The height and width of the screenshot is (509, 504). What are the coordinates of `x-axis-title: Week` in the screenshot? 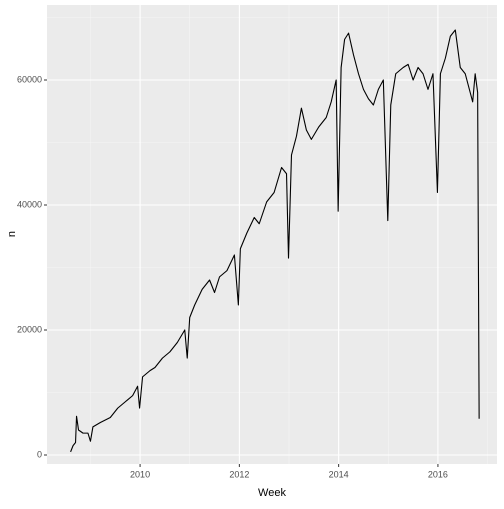 It's located at (272, 493).